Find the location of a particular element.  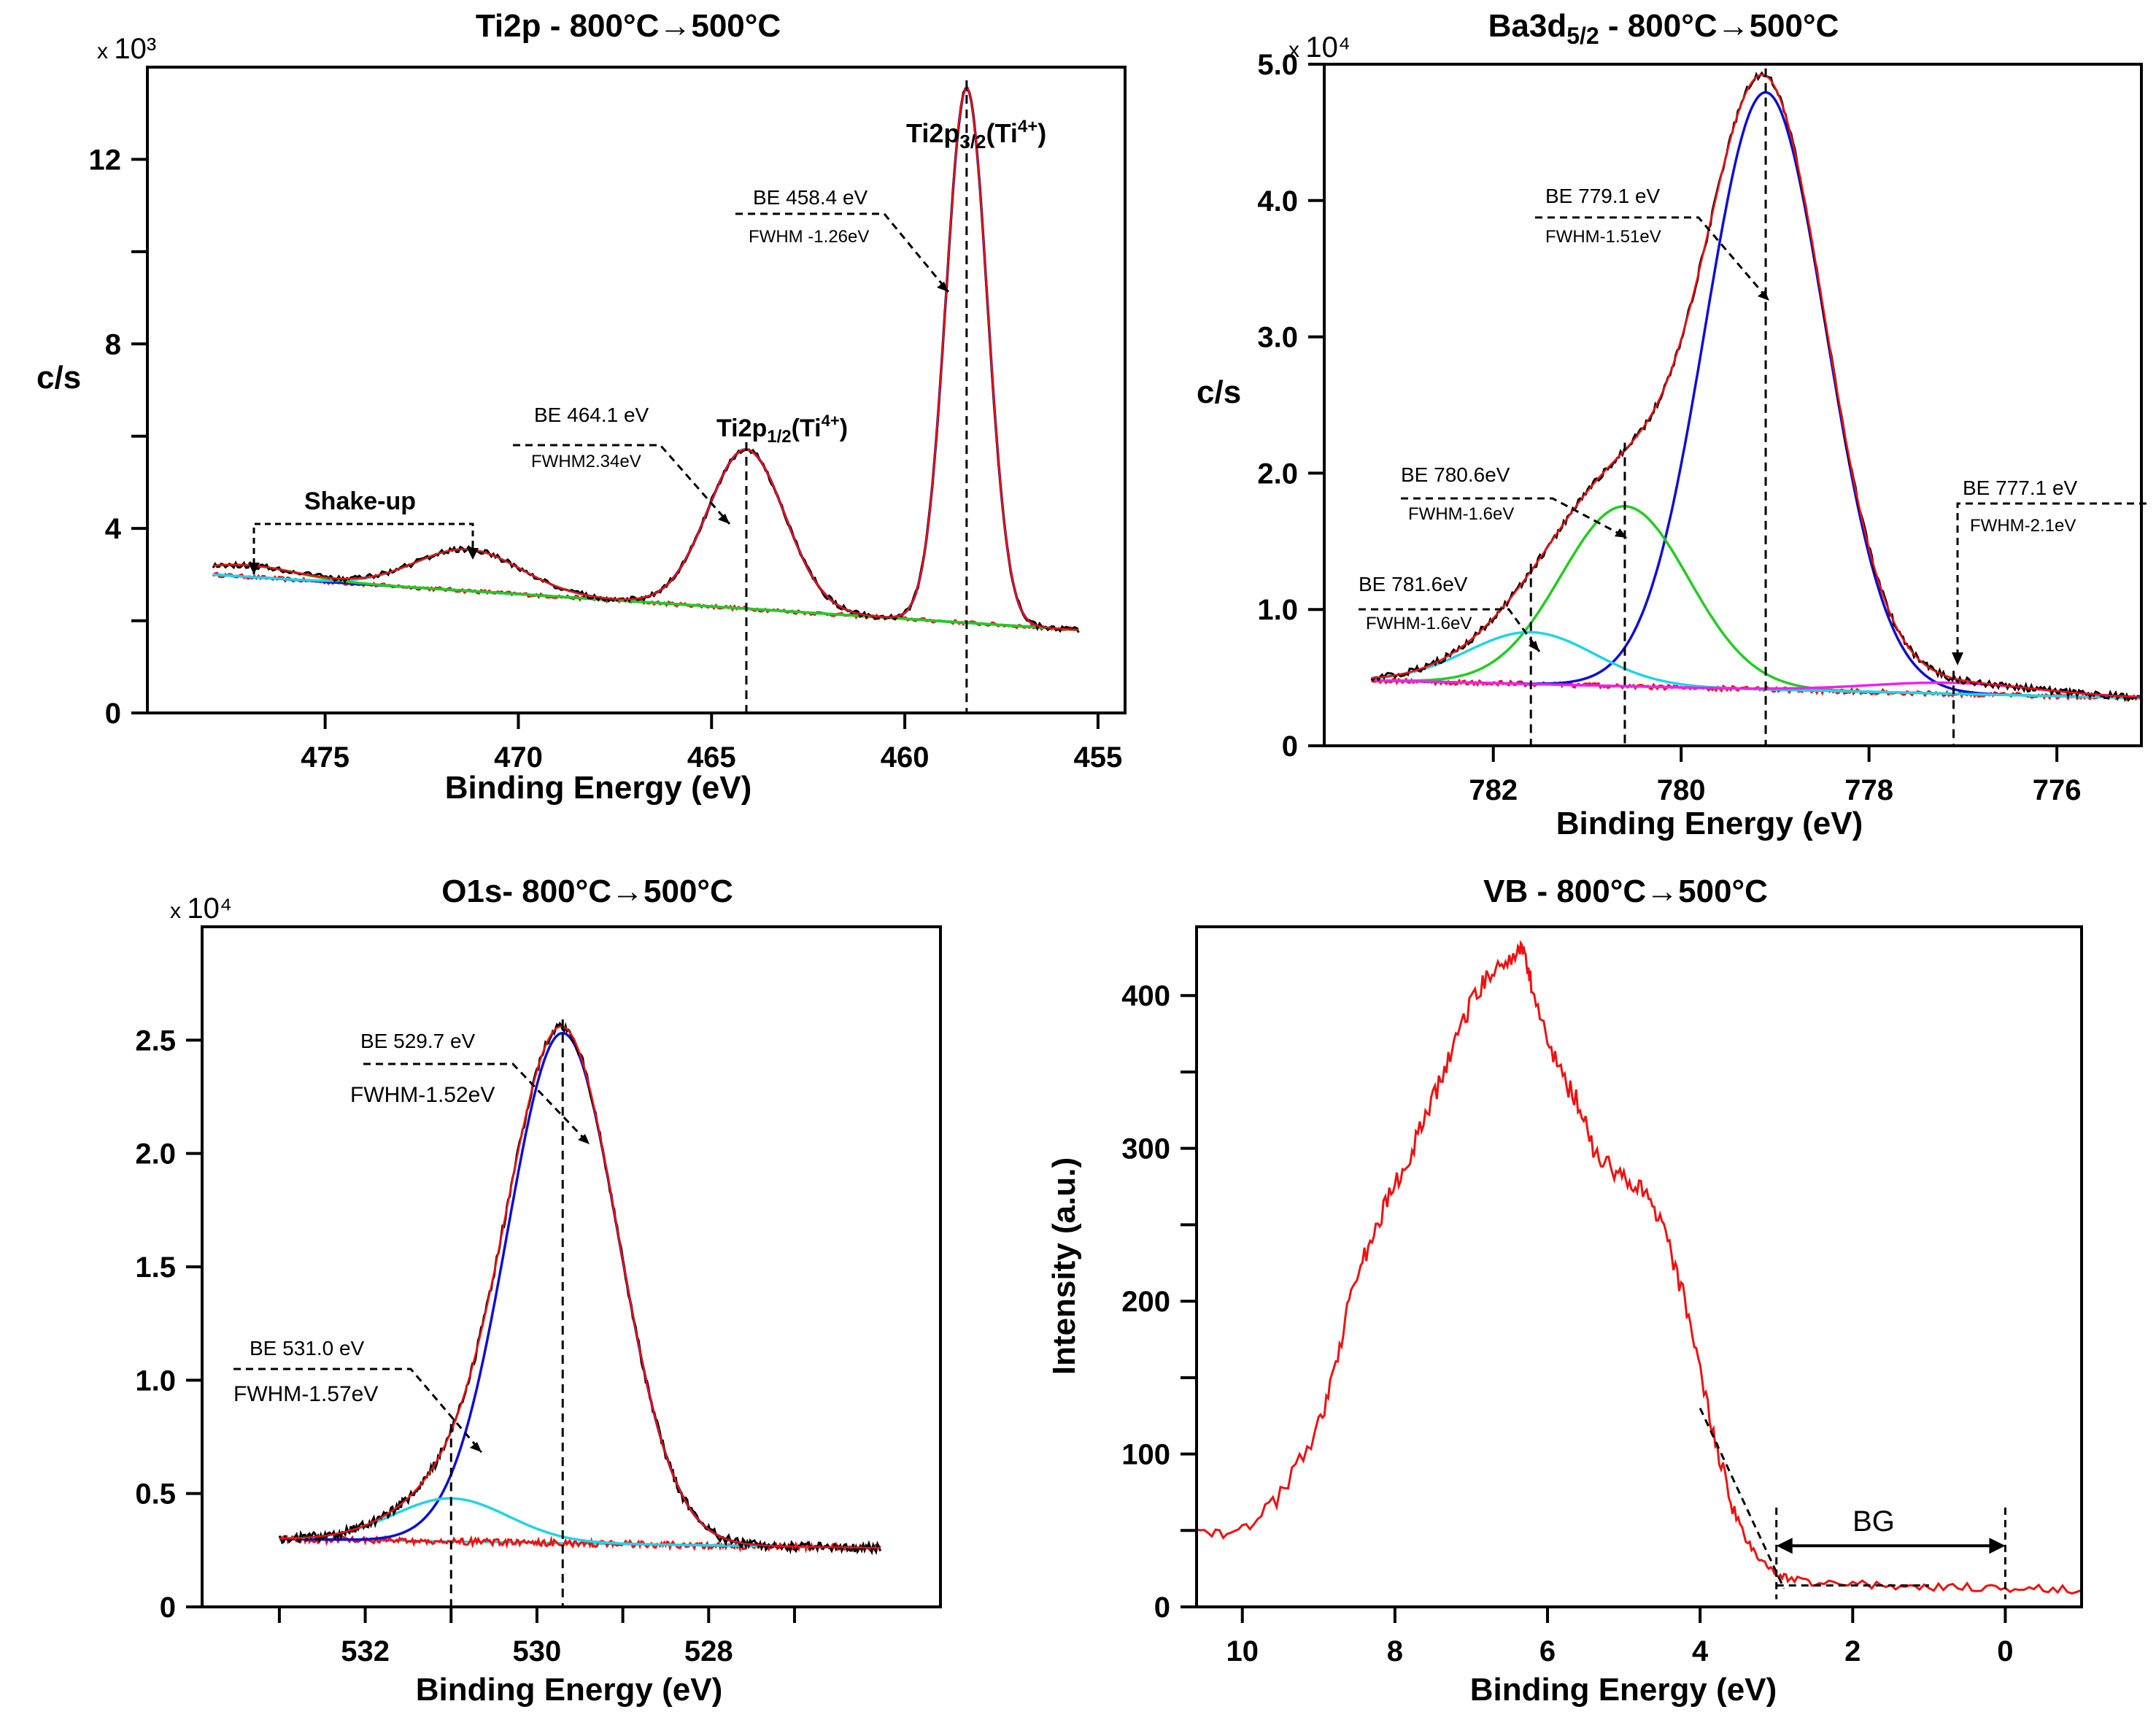

annotation-be: BE 781.6eV is located at coordinates (1413, 584).